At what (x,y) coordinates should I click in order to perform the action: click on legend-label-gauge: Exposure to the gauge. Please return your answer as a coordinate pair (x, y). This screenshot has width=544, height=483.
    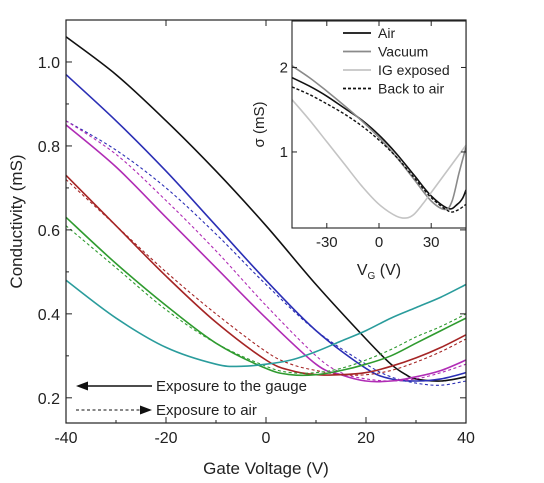
    Looking at the image, I should click on (231, 386).